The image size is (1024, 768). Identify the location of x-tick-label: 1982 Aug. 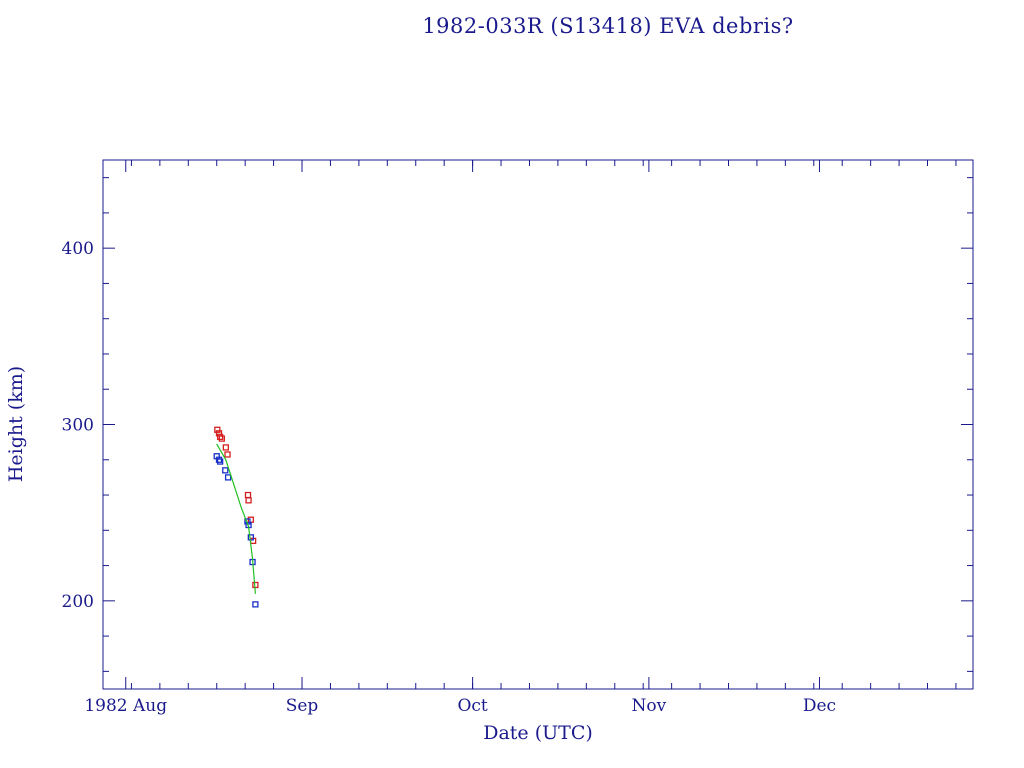
(125, 706).